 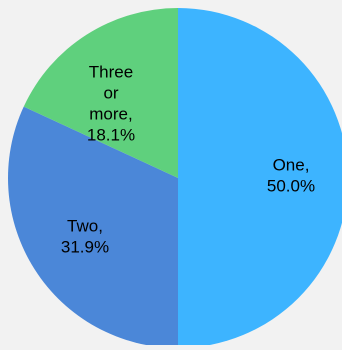 What do you see at coordinates (291, 186) in the screenshot?
I see `pie-slice-label-line: 50.0%` at bounding box center [291, 186].